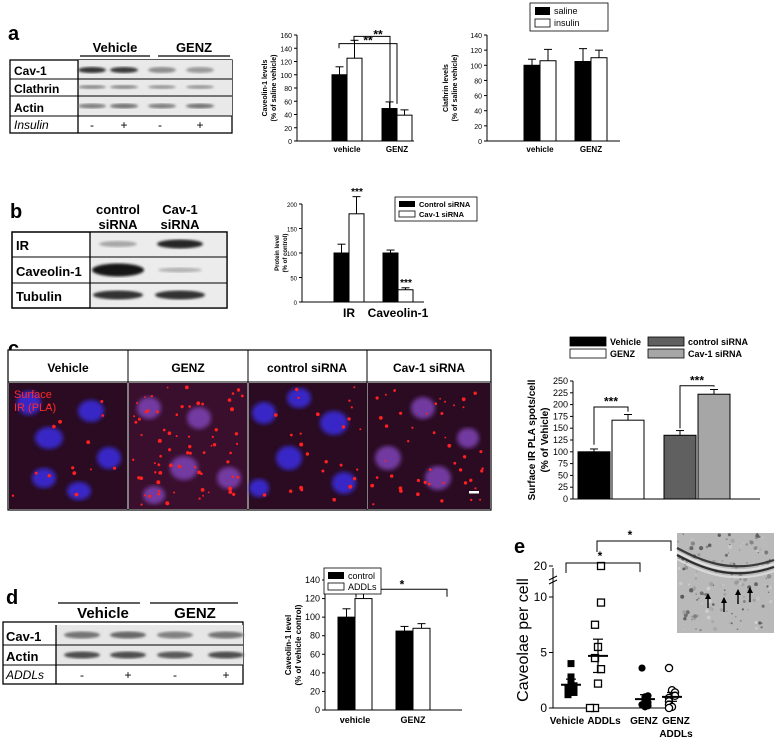 This screenshot has width=778, height=741. I want to click on y-tick-label: 50, so click(563, 475).